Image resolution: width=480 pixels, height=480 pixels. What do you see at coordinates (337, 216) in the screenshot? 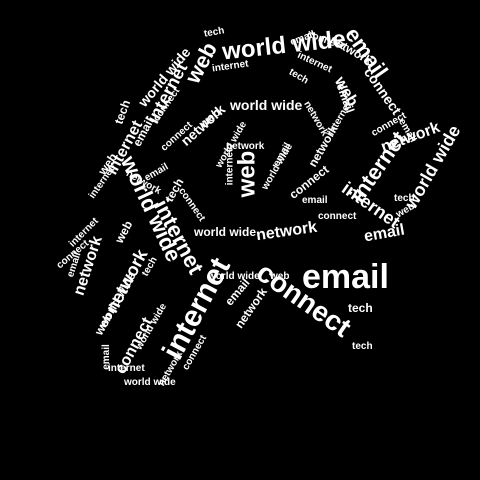
I see `cloud-word: connect` at bounding box center [337, 216].